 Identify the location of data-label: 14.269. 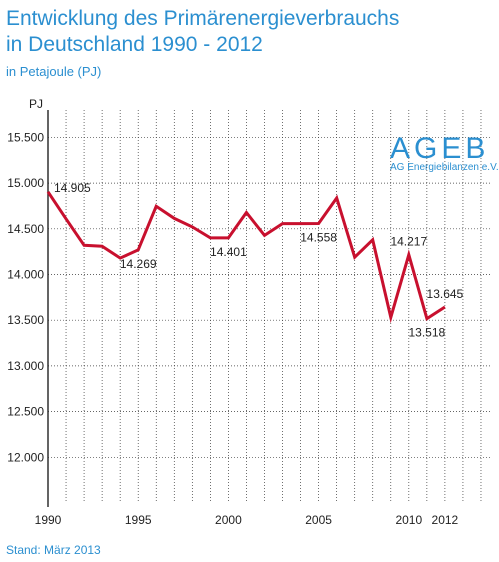
(138, 264).